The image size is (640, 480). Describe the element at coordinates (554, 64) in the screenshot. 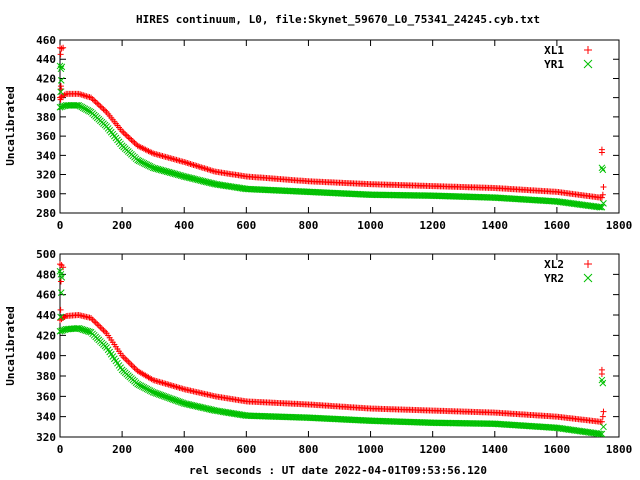

I see `legend-label: YR1` at that location.